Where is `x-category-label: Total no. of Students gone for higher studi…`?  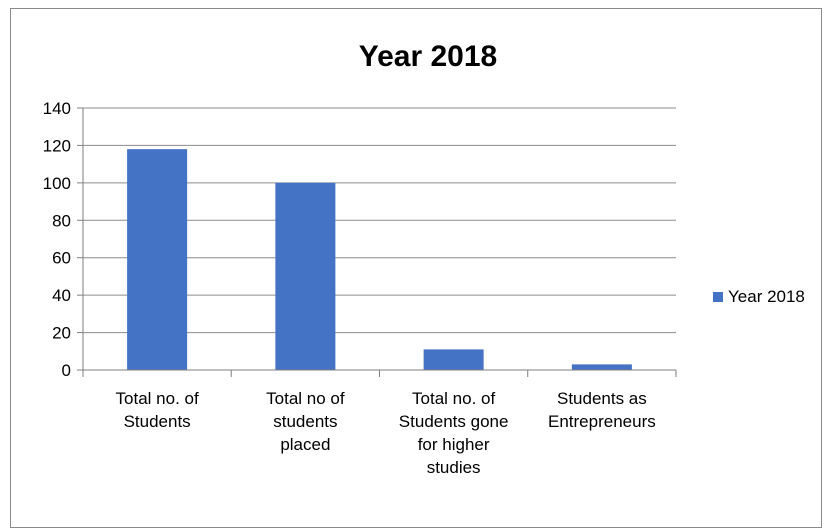
x-category-label: Total no. of Students gone for higher studi… is located at coordinates (454, 433).